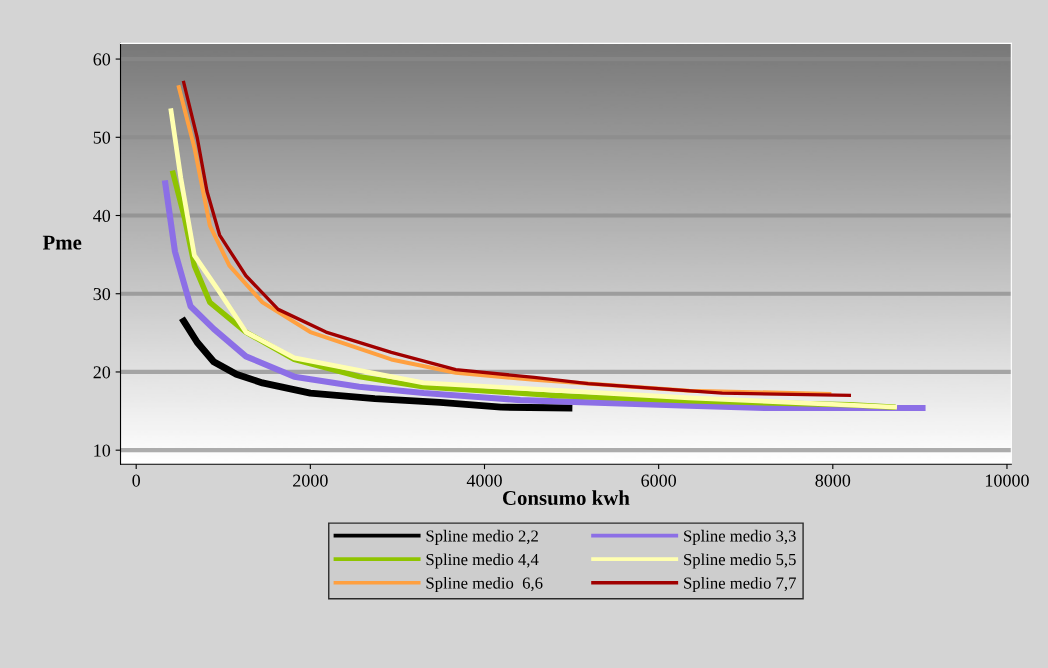 This screenshot has width=1048, height=668. Describe the element at coordinates (102, 372) in the screenshot. I see `y-tick-label: 20` at that location.